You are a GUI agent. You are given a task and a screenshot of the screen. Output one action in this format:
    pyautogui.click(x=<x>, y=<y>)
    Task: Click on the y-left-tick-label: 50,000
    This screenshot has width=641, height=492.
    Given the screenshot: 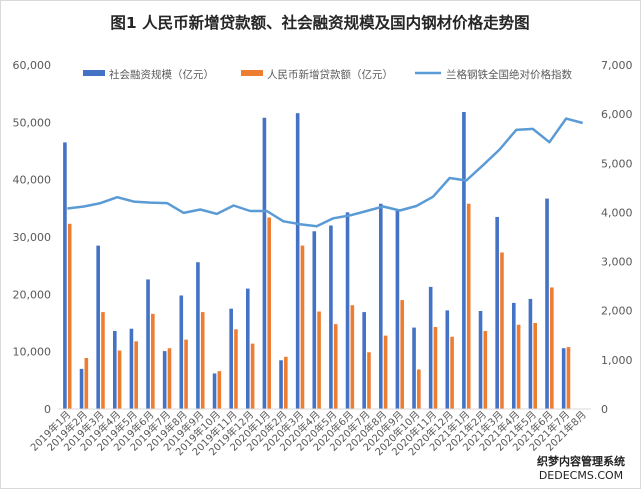 What is the action you would take?
    pyautogui.click(x=32, y=122)
    